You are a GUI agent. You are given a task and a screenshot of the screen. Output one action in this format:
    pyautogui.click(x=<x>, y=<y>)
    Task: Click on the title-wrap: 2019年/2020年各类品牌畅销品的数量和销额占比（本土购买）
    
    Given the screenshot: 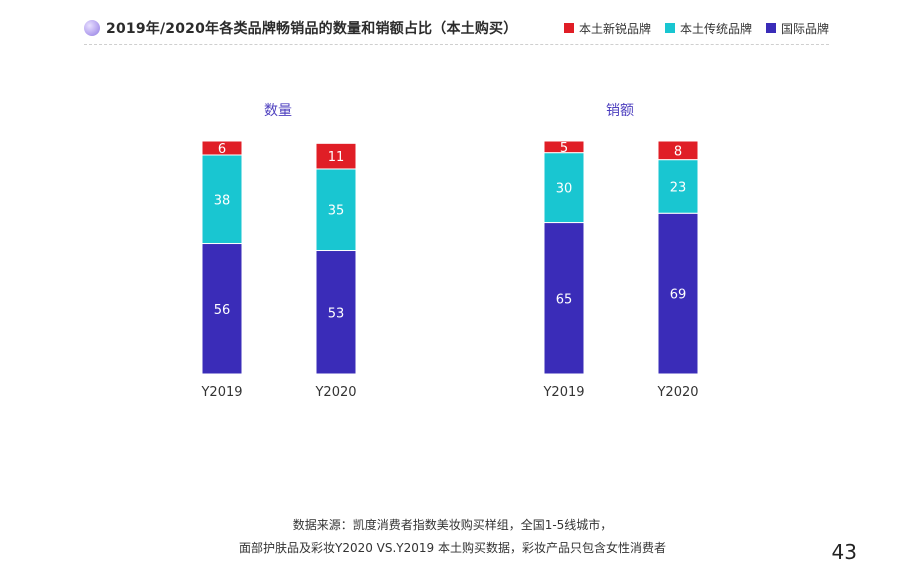 What is the action you would take?
    pyautogui.click(x=300, y=28)
    